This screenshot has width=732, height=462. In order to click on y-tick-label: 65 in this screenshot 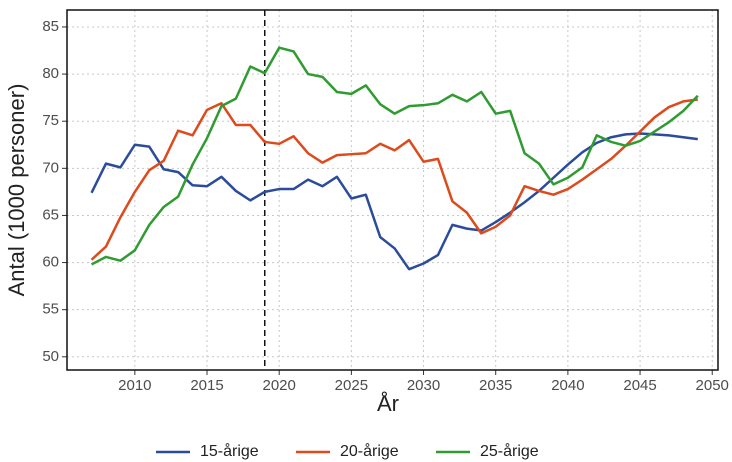, I will do `click(50, 214)`.